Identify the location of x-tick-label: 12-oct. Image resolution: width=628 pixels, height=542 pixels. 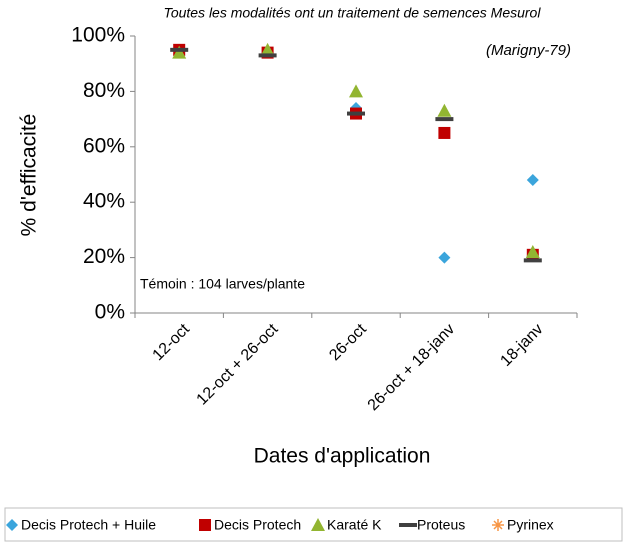
(172, 342).